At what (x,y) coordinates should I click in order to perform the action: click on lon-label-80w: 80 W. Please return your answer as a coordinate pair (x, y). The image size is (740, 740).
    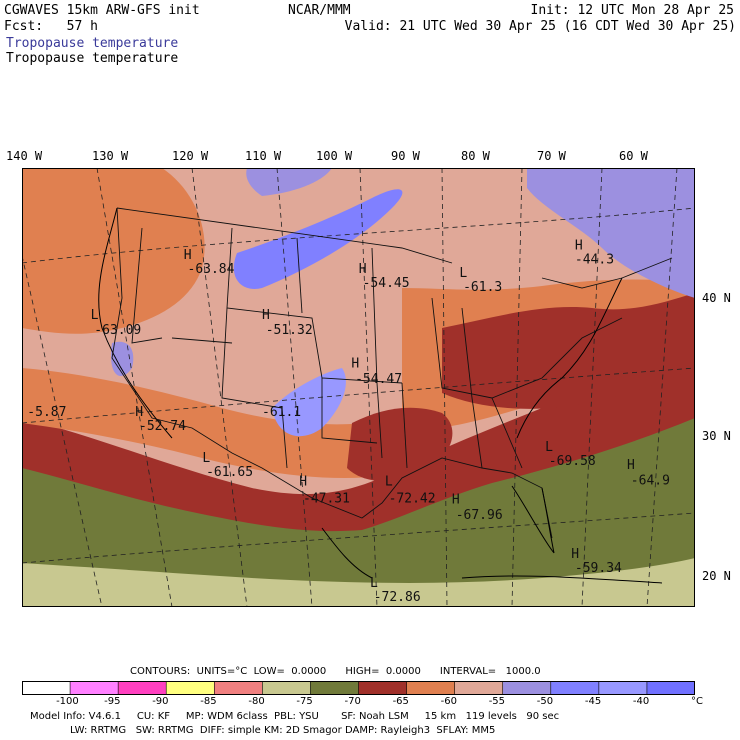
    Looking at the image, I should click on (475, 156).